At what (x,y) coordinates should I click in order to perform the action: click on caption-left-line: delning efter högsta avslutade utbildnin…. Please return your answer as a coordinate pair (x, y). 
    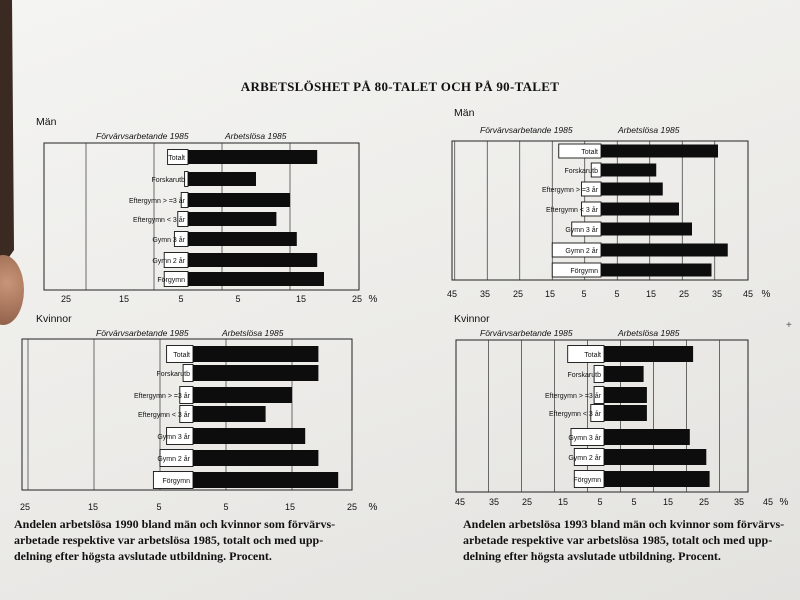
    Looking at the image, I should click on (143, 556).